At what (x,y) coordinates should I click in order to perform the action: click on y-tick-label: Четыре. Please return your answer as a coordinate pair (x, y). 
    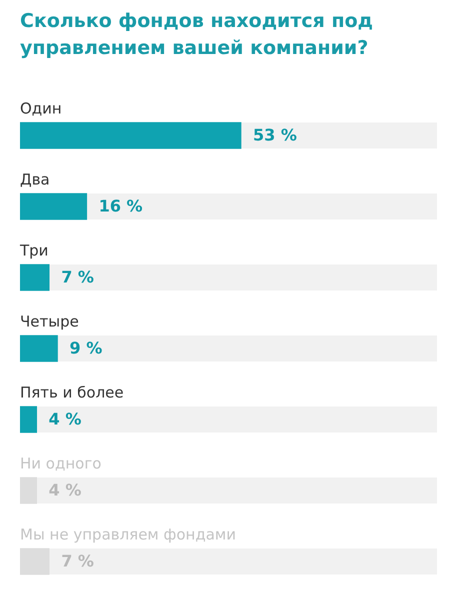
    Looking at the image, I should click on (49, 321).